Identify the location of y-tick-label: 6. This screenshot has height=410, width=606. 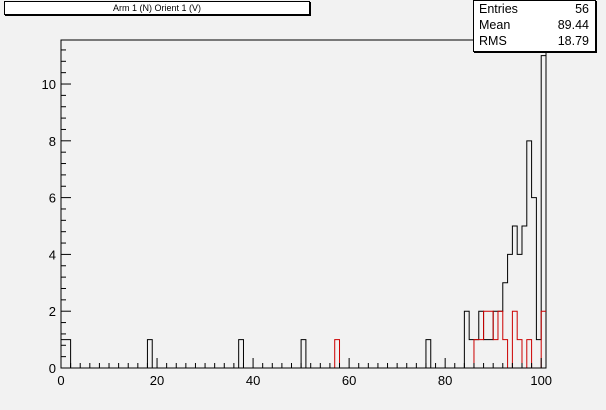
(52, 198).